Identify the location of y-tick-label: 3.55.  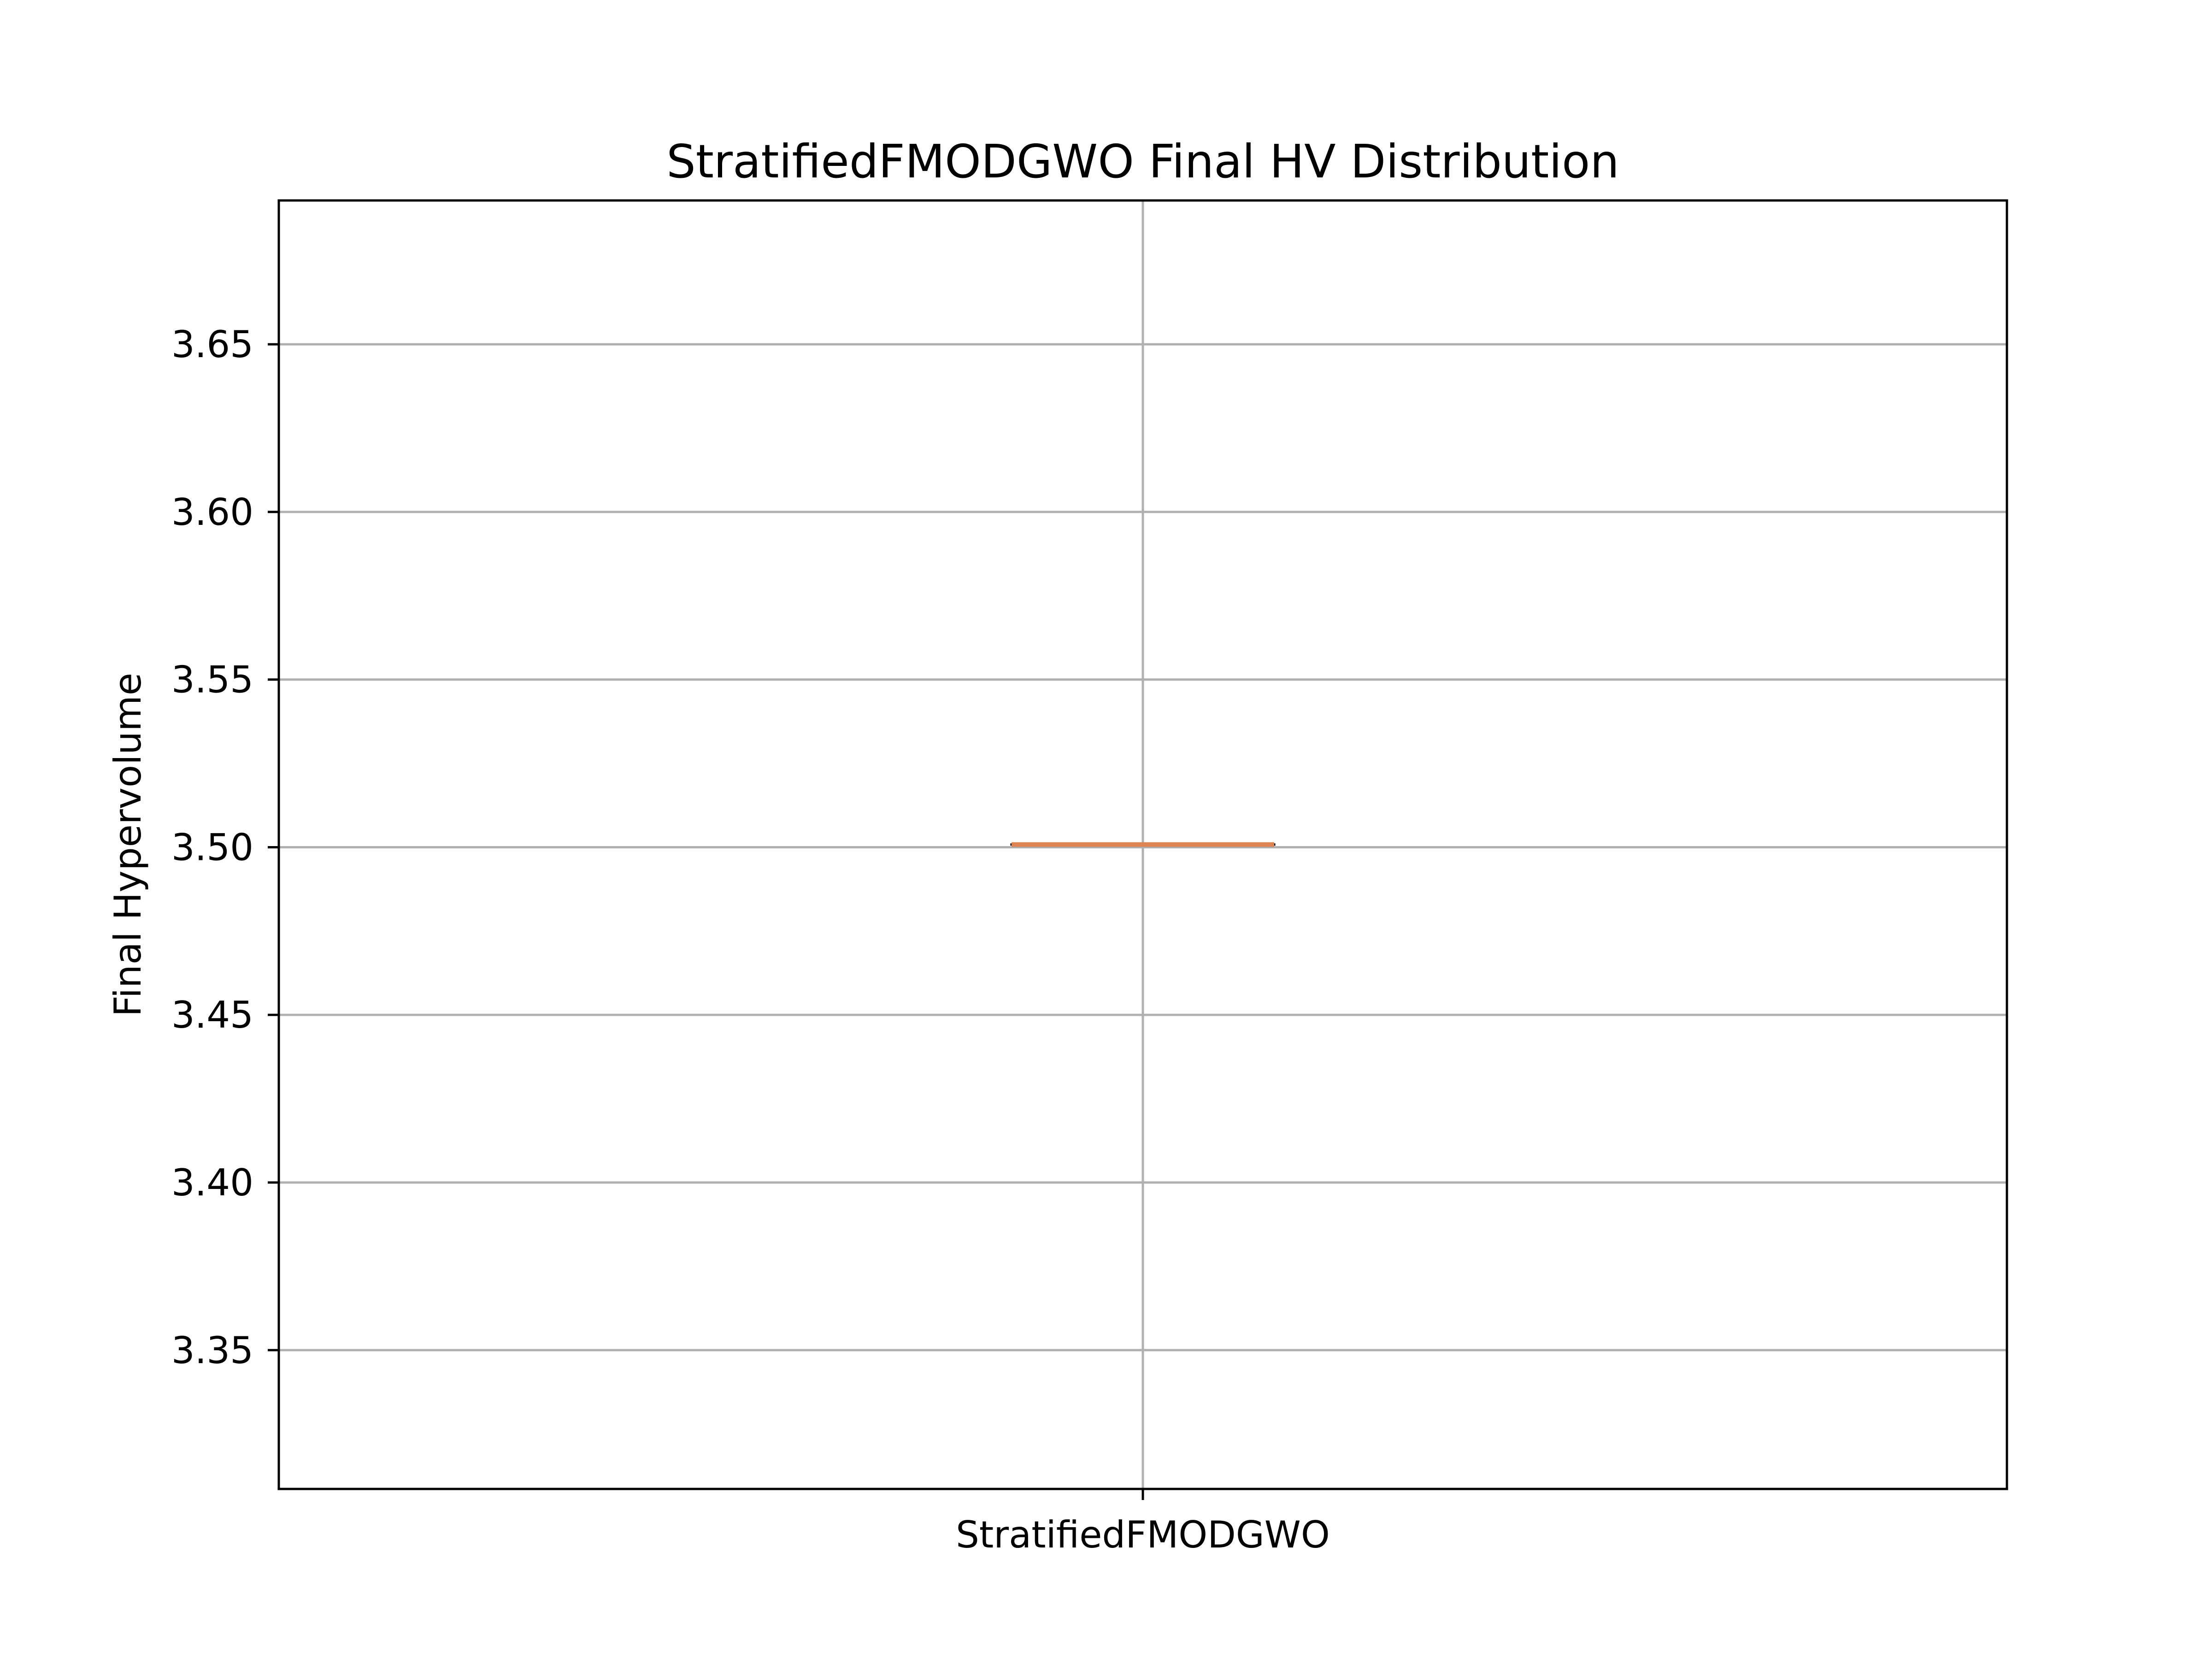
(212, 680).